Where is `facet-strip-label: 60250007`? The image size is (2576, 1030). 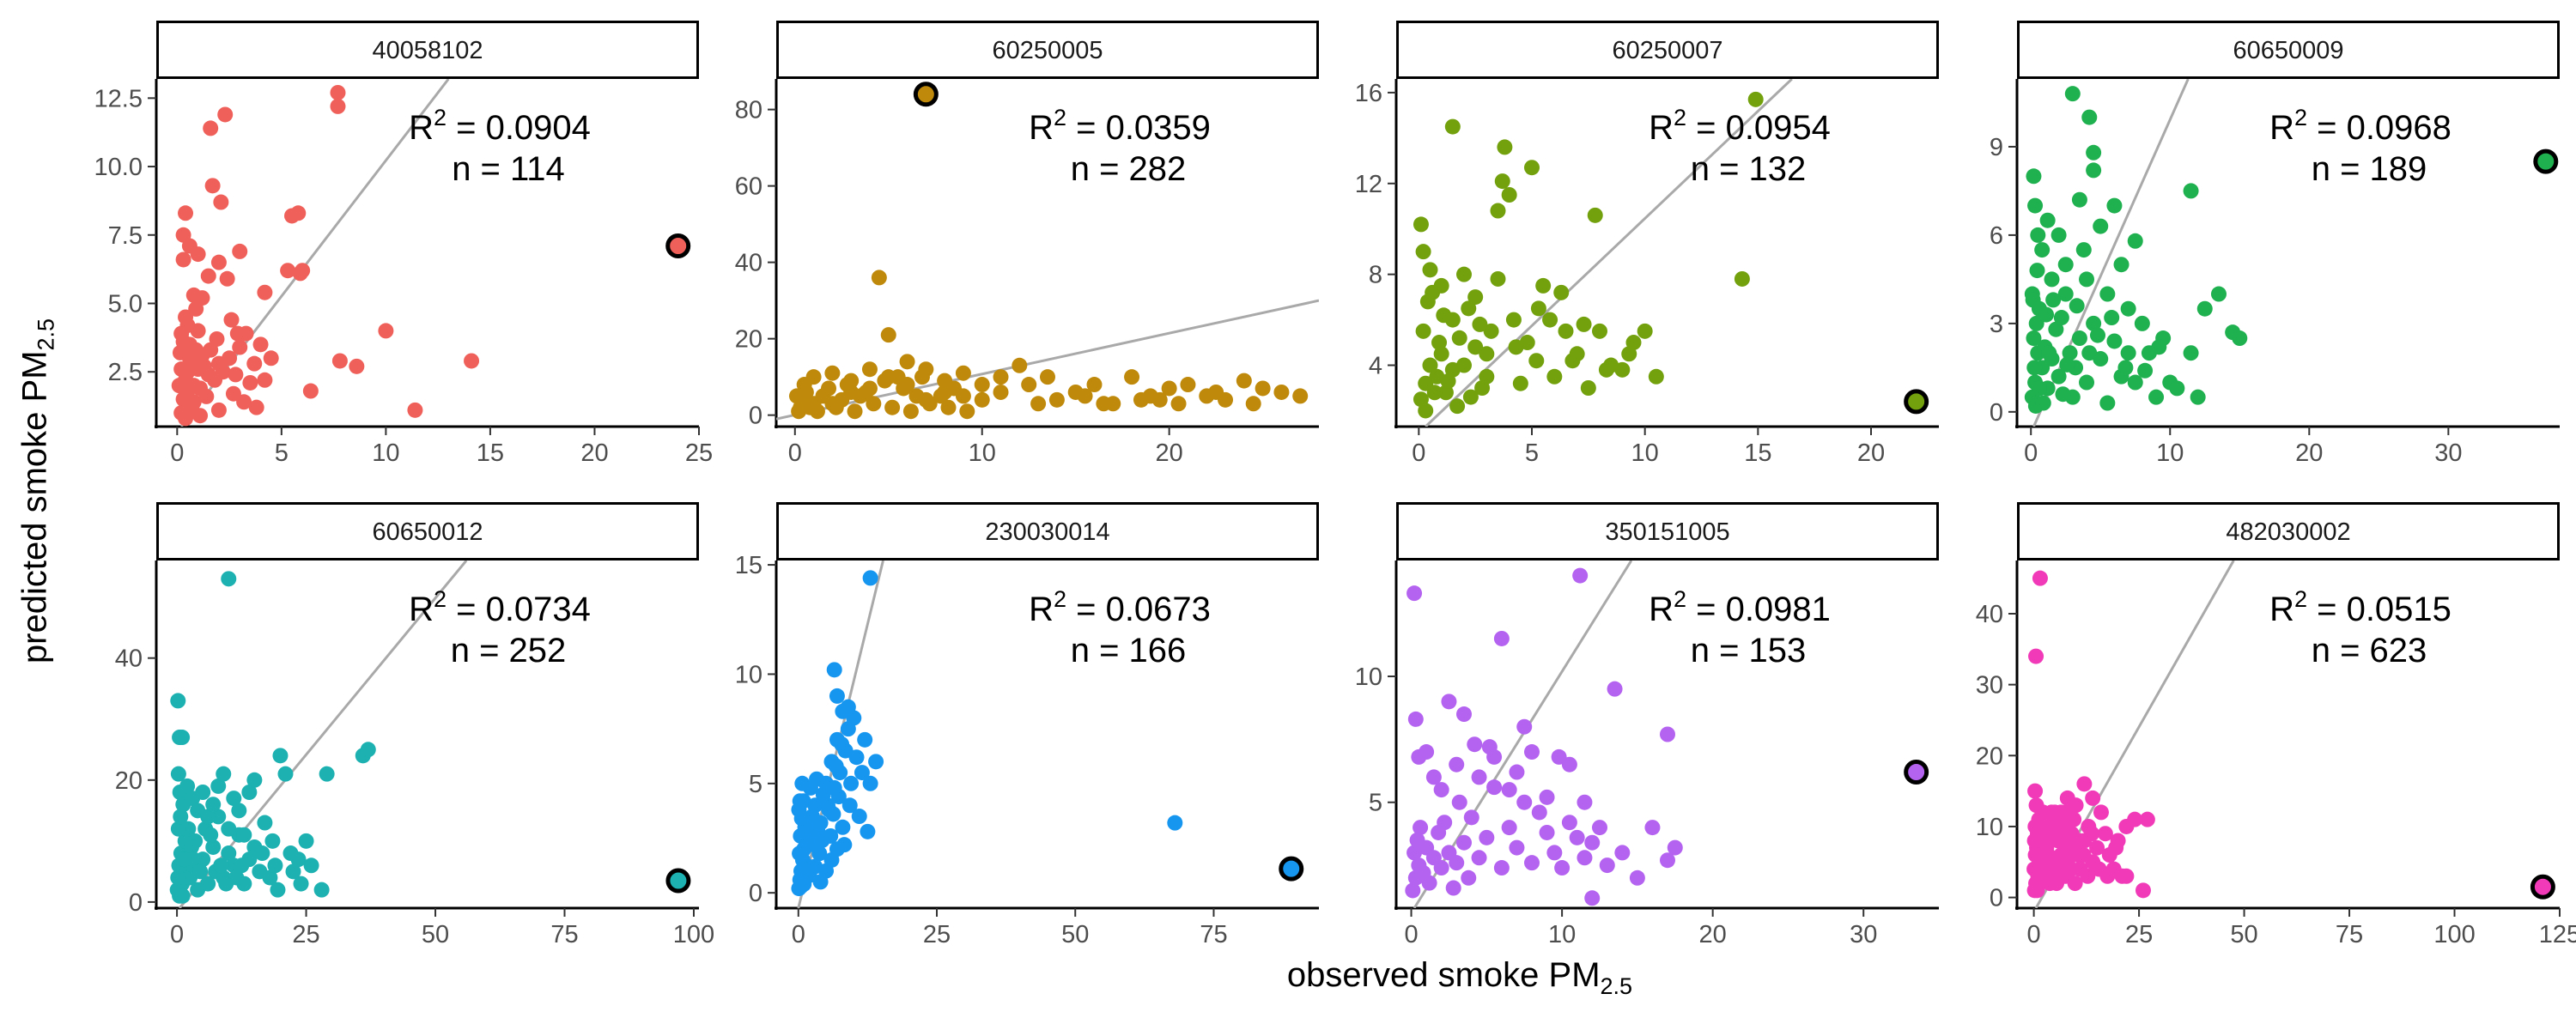
facet-strip-label: 60250007 is located at coordinates (1667, 50).